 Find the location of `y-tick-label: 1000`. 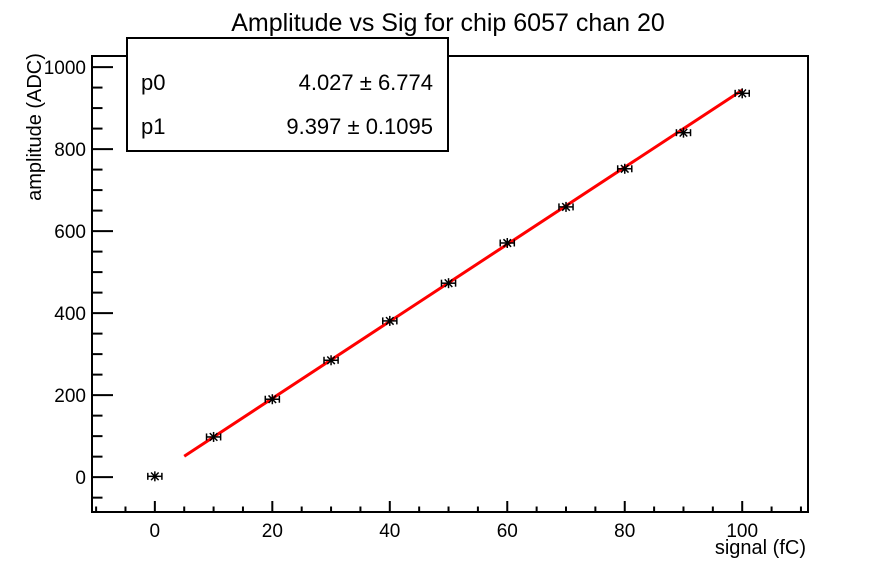

y-tick-label: 1000 is located at coordinates (65, 68).